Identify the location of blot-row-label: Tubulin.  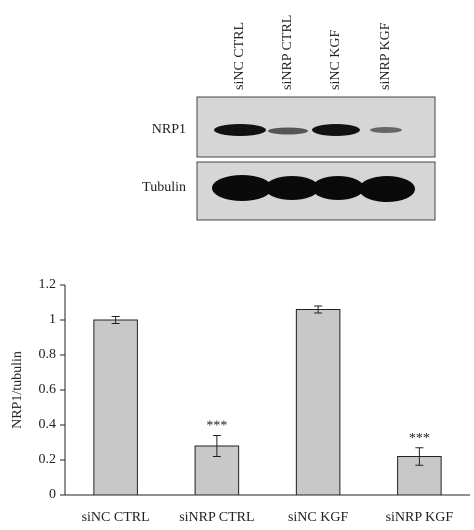
(164, 187).